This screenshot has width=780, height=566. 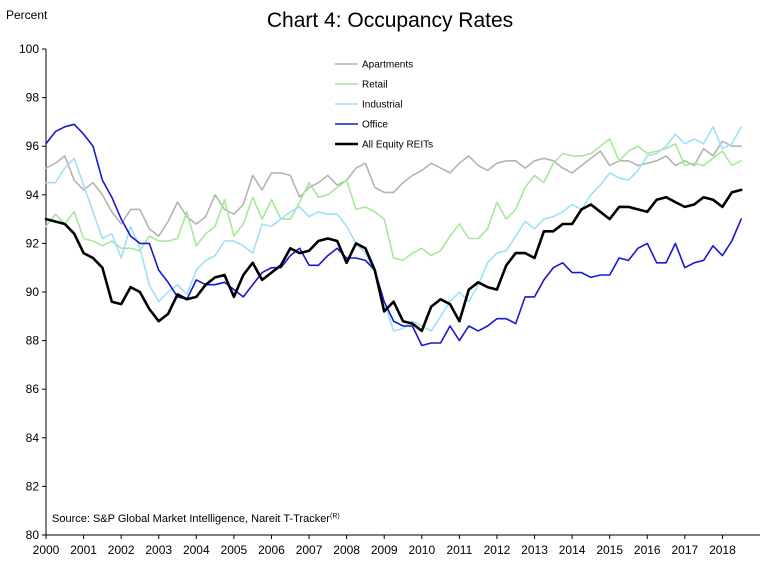 I want to click on x-tick-label: 2014, so click(x=572, y=550).